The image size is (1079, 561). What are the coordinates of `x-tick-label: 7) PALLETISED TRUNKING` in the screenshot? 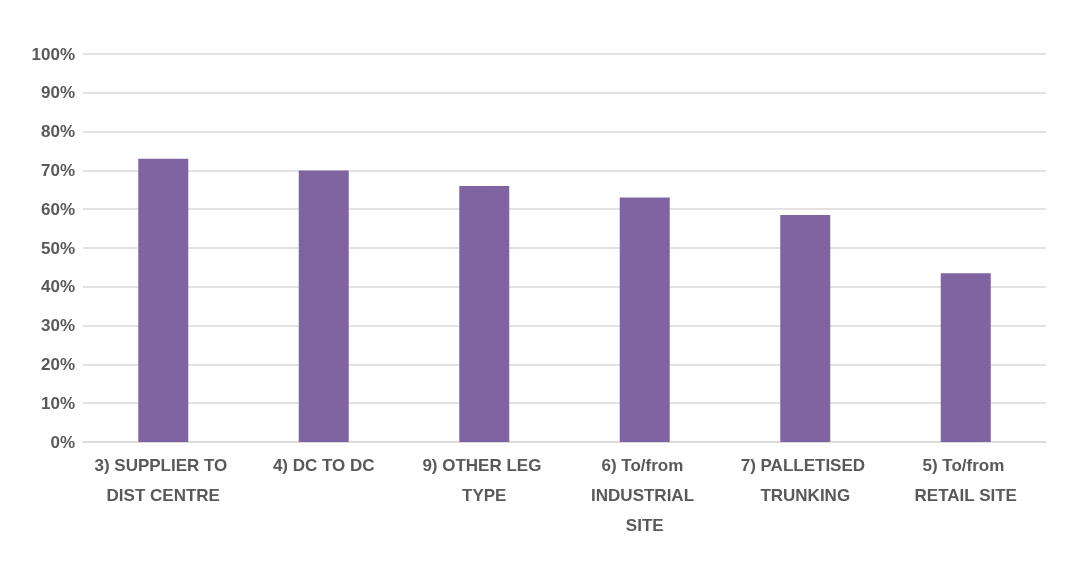 It's located at (805, 480).